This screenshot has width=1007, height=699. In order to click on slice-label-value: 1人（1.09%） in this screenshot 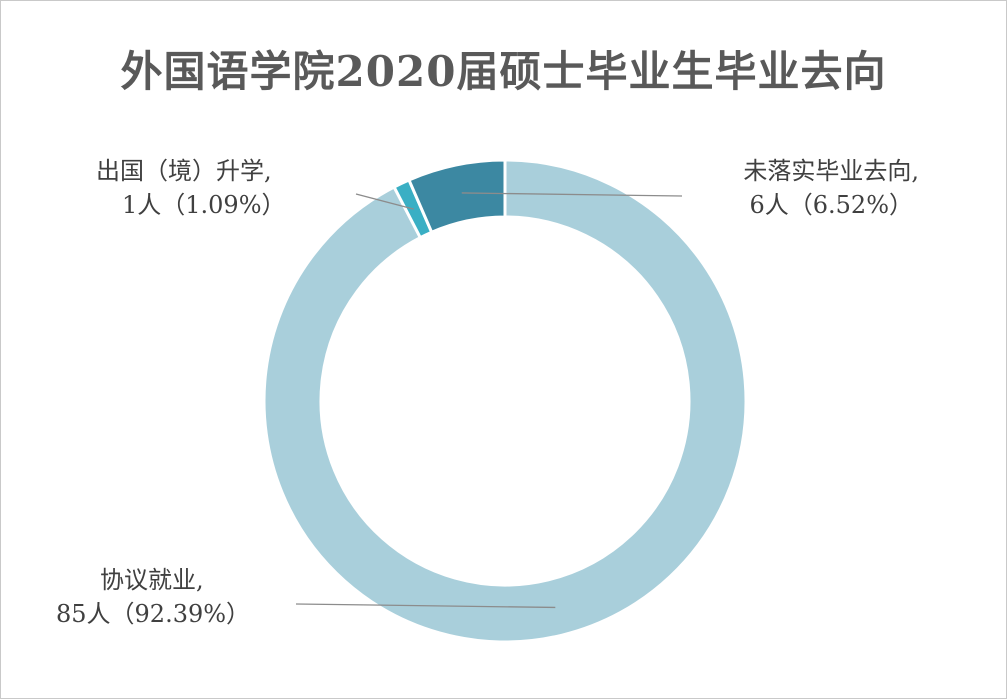, I will do `click(204, 205)`.